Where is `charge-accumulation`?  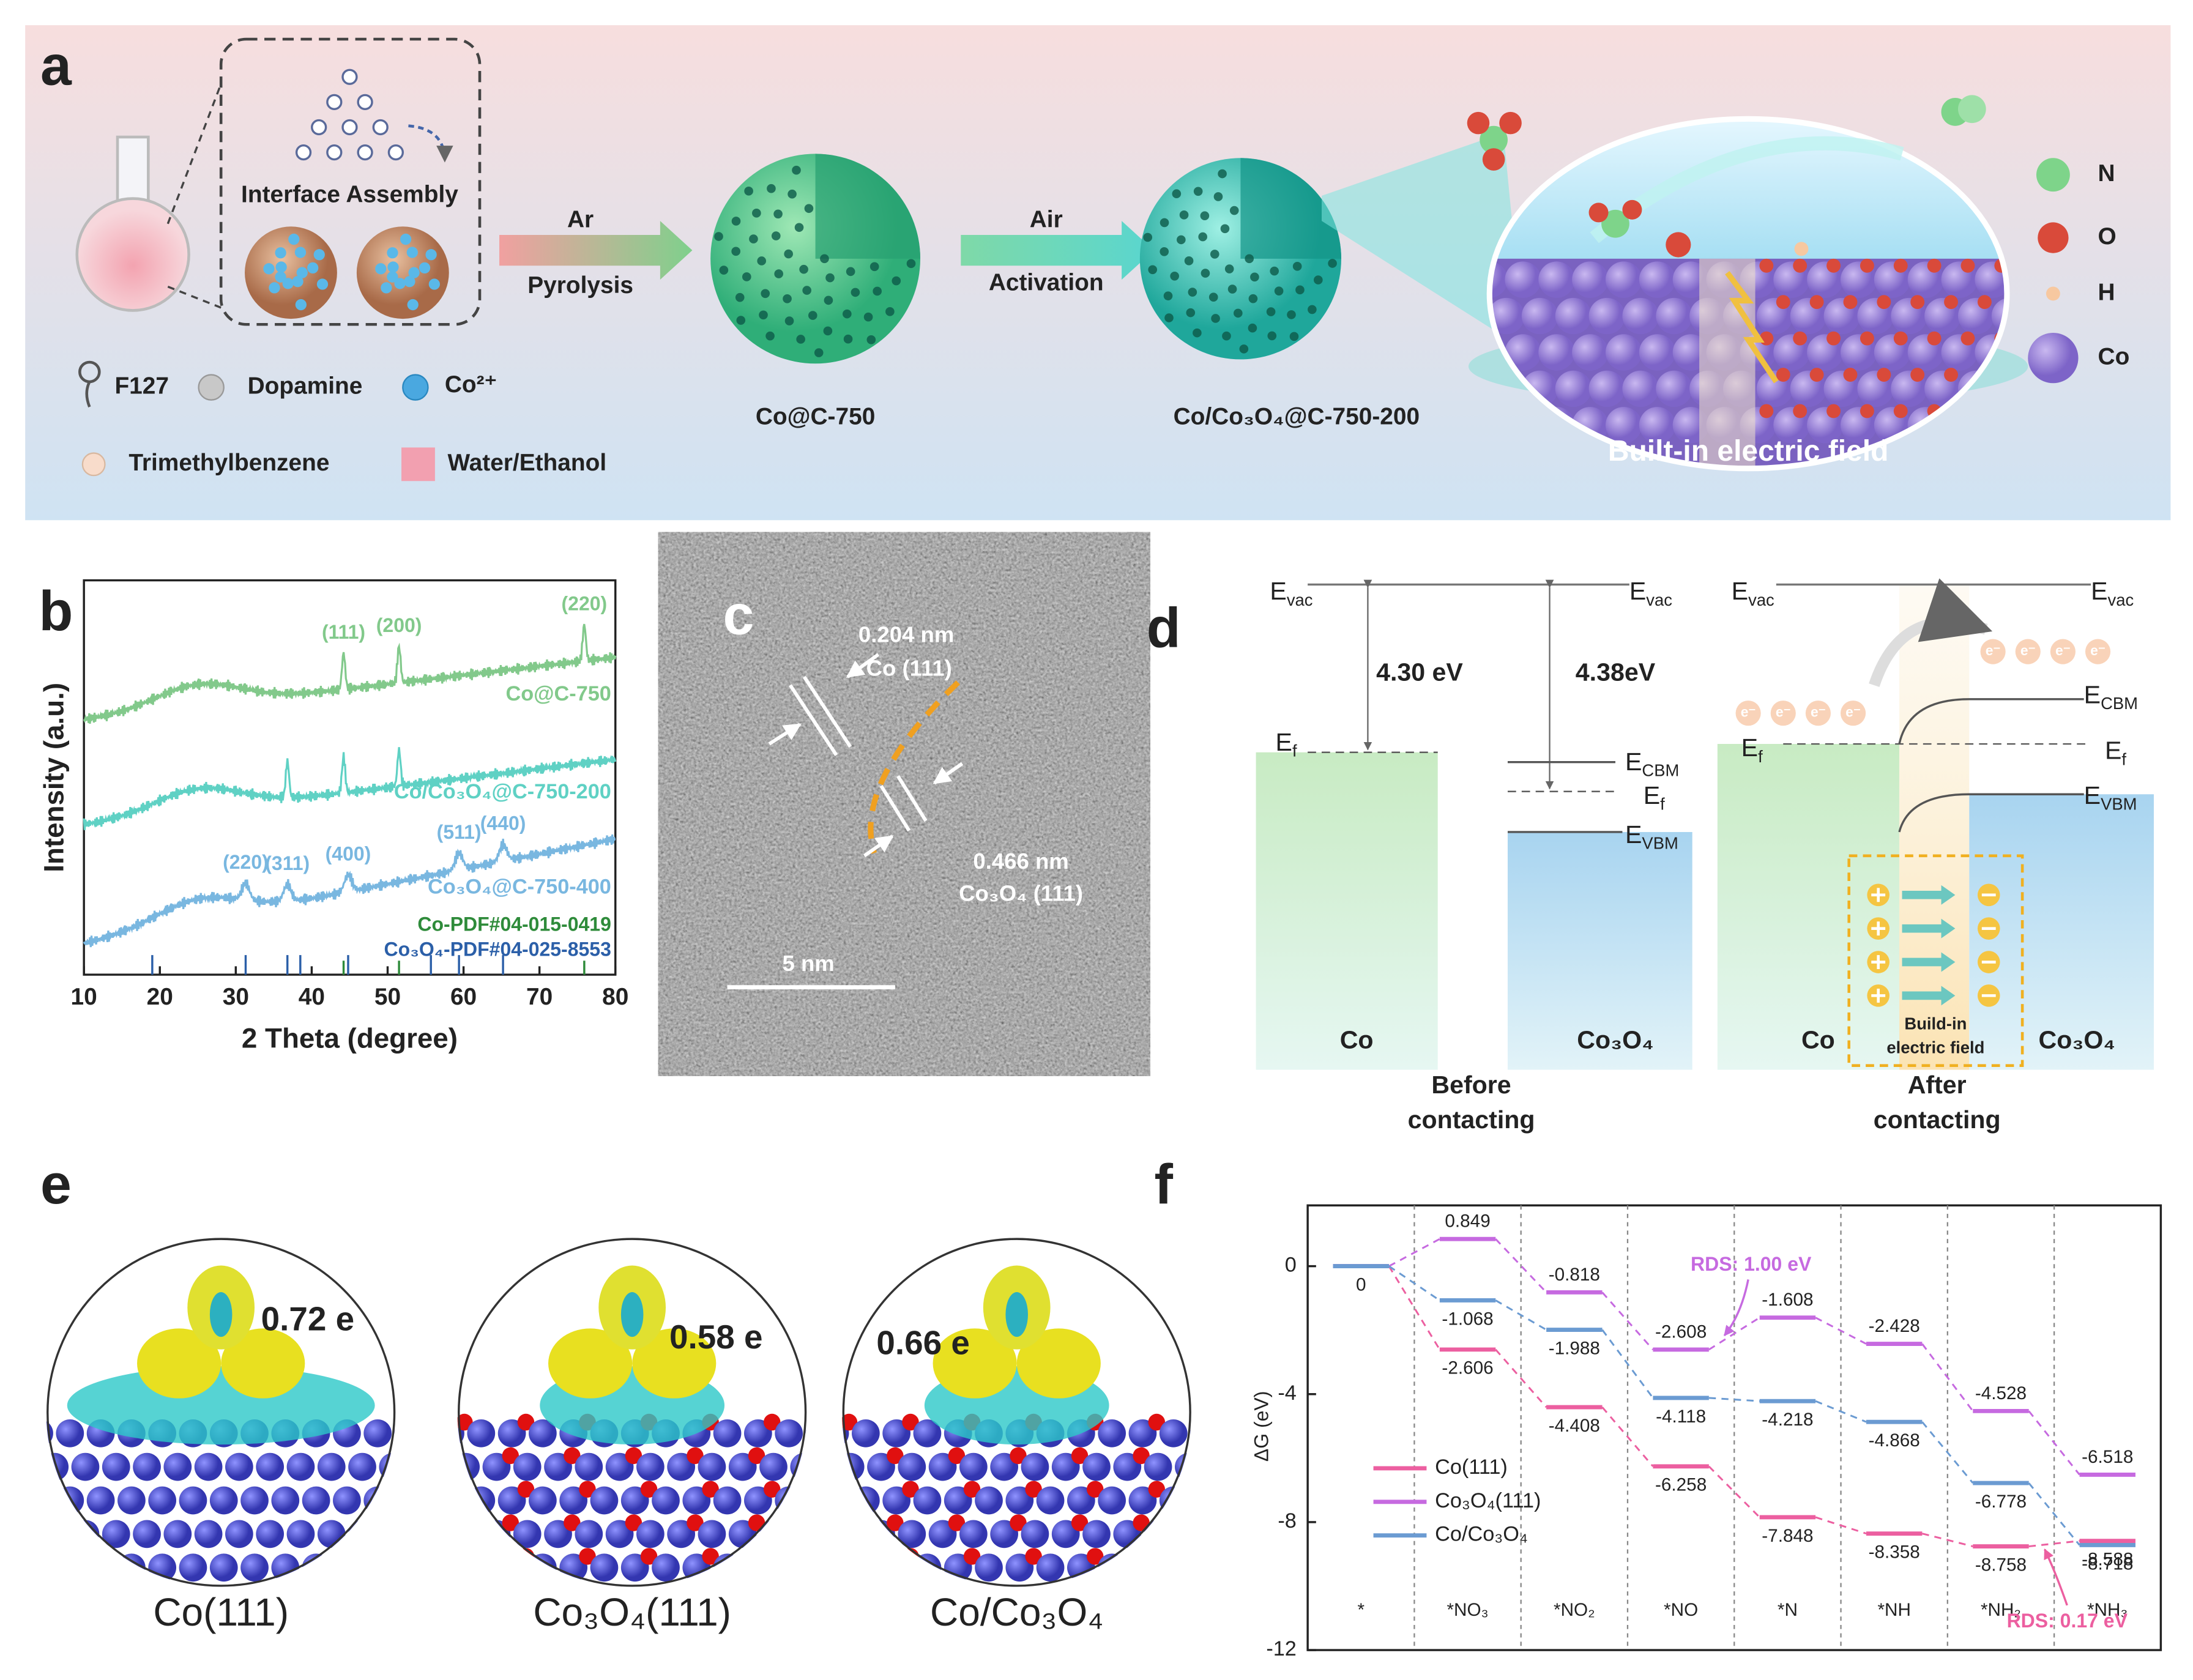
charge-accumulation is located at coordinates (179, 1363).